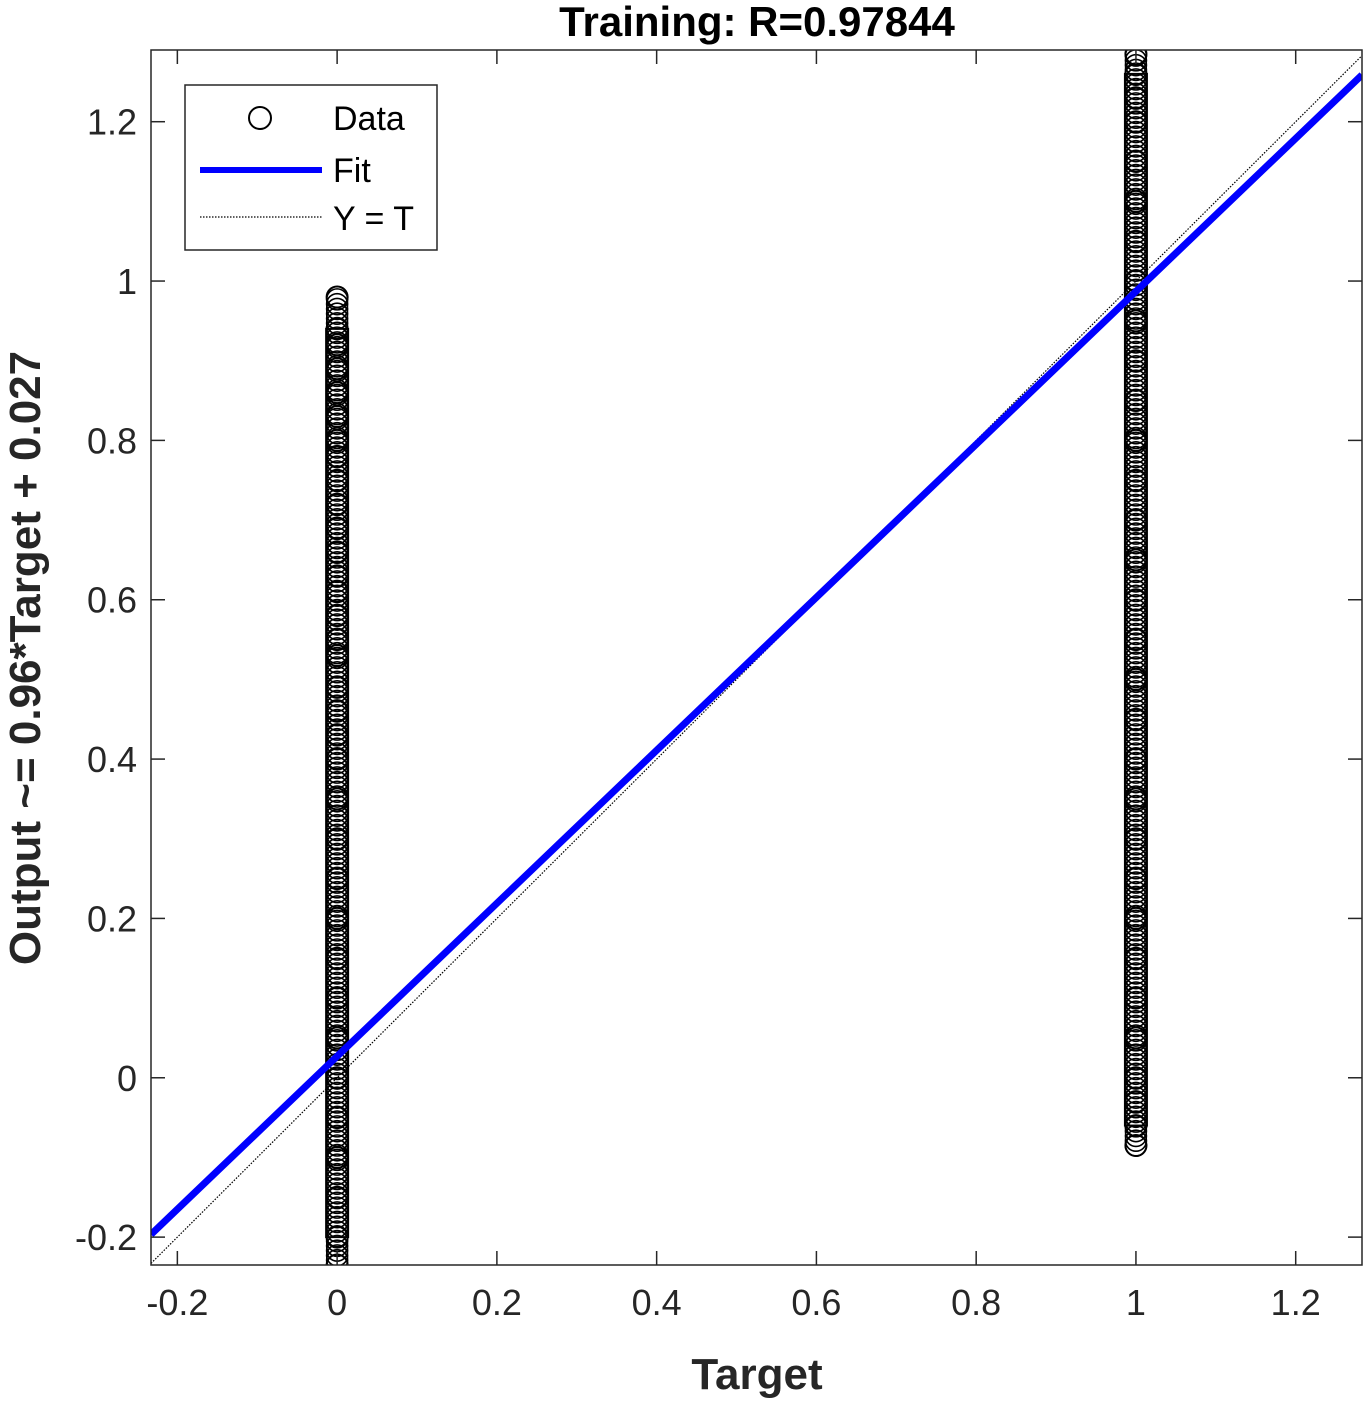 Image resolution: width=1368 pixels, height=1406 pixels. I want to click on legend: Data Fit Y = T, so click(311, 167).